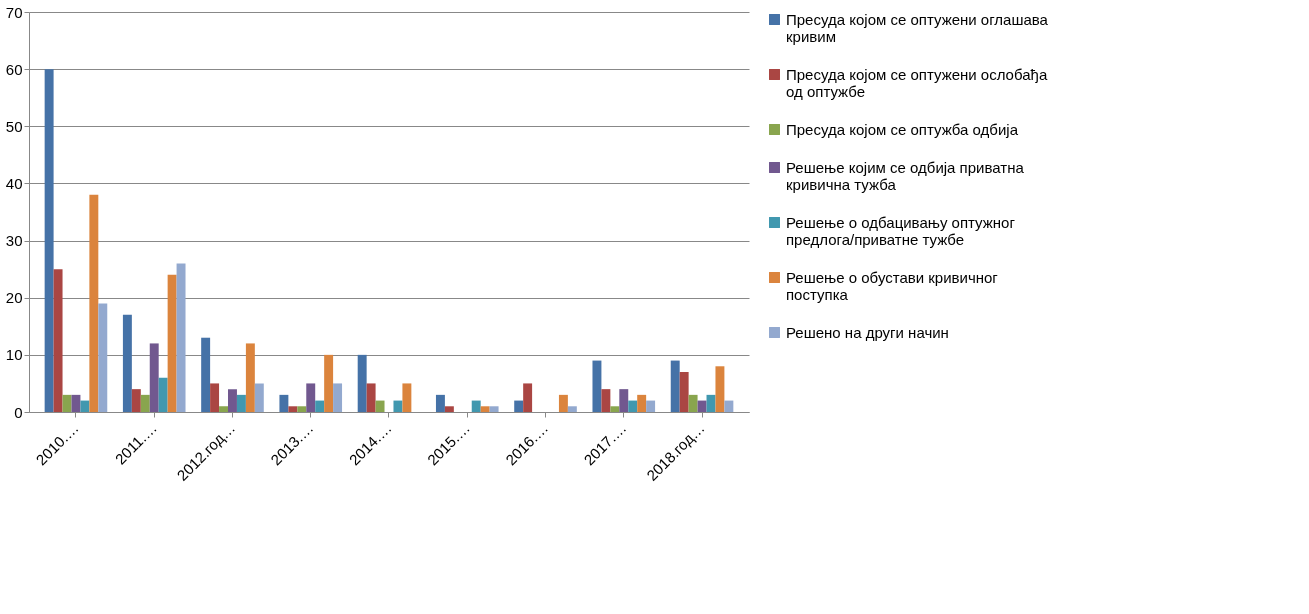 Image resolution: width=1309 pixels, height=614 pixels. I want to click on legend-label: Пресуда којом се оптужени оглашава кривим, so click(917, 27).